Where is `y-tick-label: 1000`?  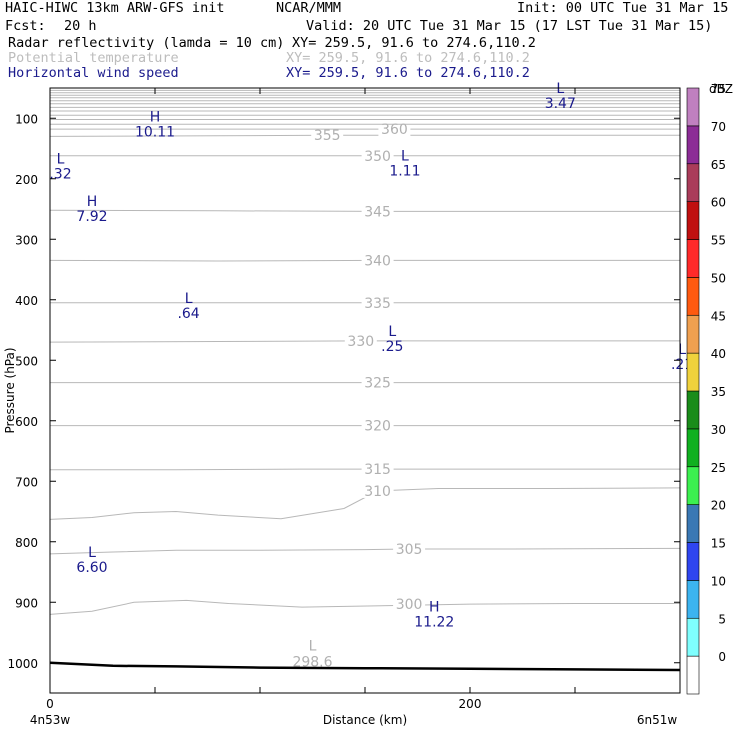 y-tick-label: 1000 is located at coordinates (22, 664).